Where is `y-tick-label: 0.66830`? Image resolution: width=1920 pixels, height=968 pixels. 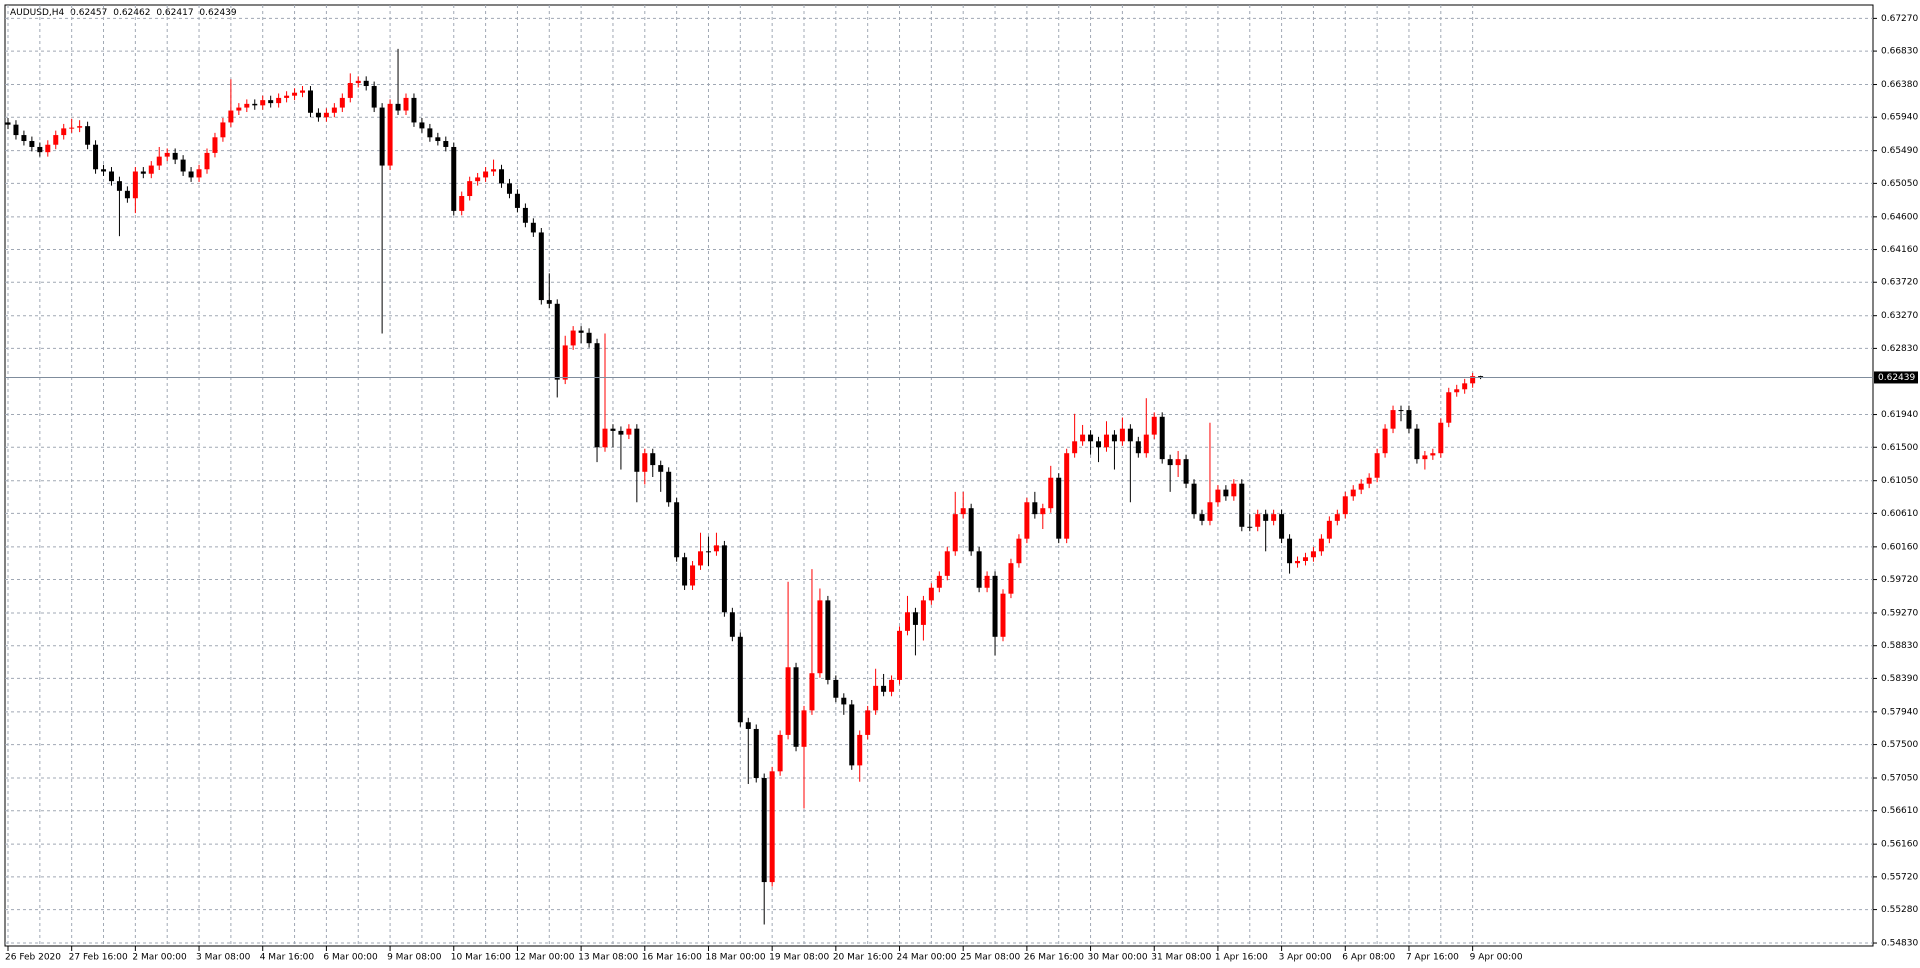 y-tick-label: 0.66830 is located at coordinates (1899, 52).